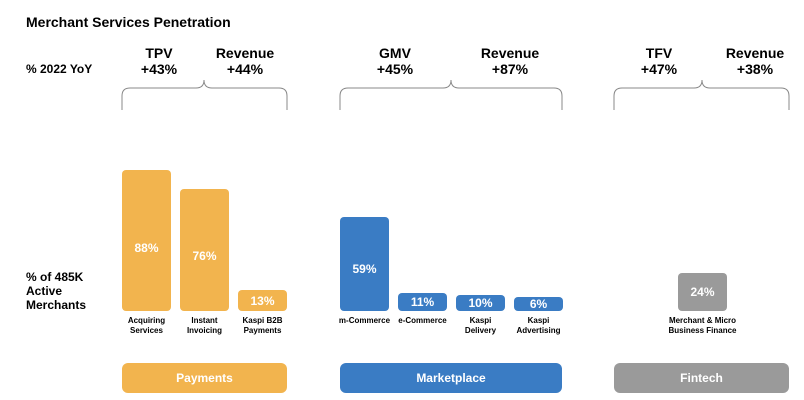 This screenshot has width=804, height=400. I want to click on active-merchants-line-3: Merchants, so click(56, 305).